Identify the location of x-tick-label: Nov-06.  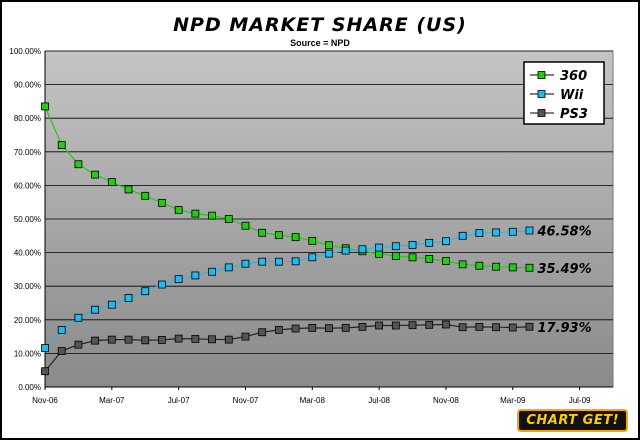
(45, 400).